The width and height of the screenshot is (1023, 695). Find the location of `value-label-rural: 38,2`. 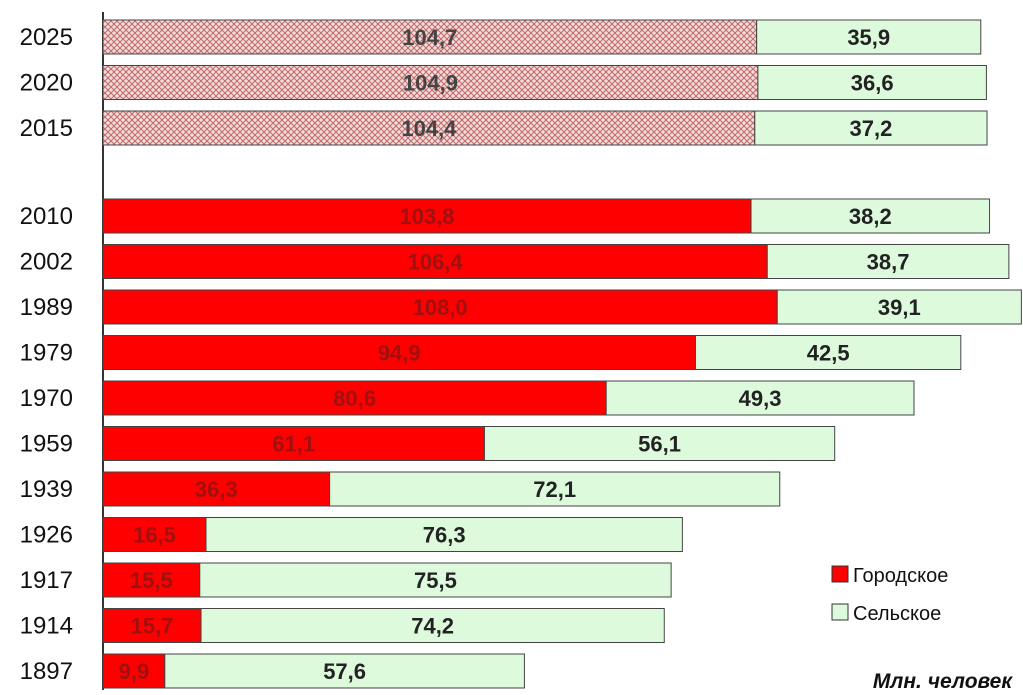

value-label-rural: 38,2 is located at coordinates (870, 216).